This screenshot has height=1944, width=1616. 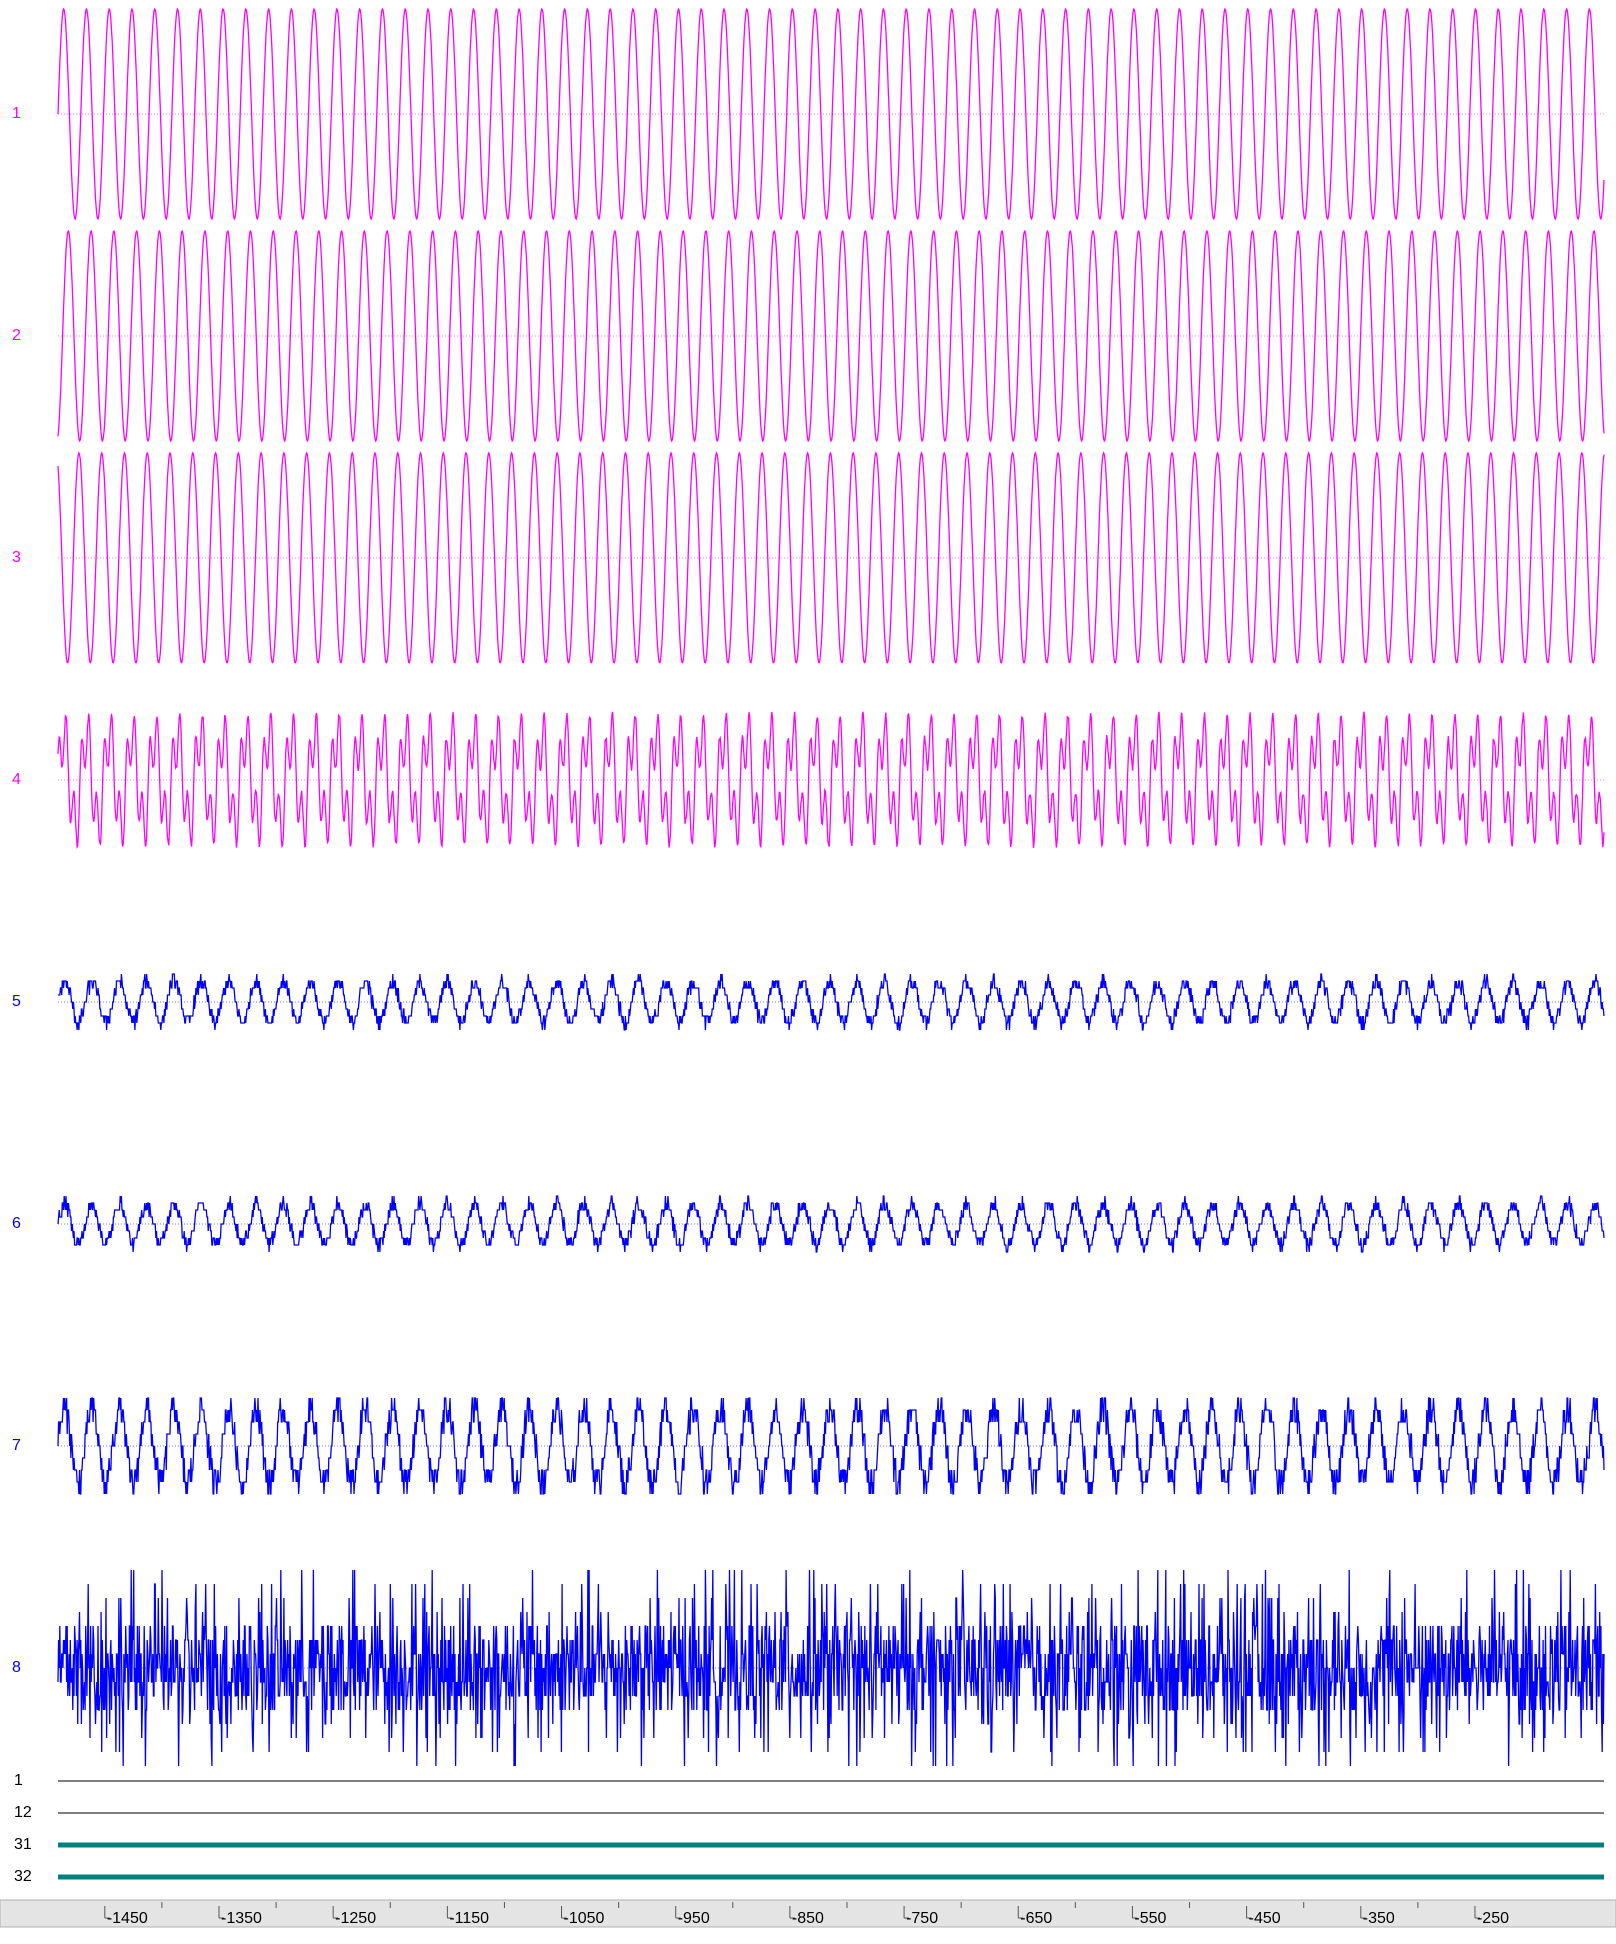 I want to click on x-tick-label: -550, so click(x=1150, y=1918).